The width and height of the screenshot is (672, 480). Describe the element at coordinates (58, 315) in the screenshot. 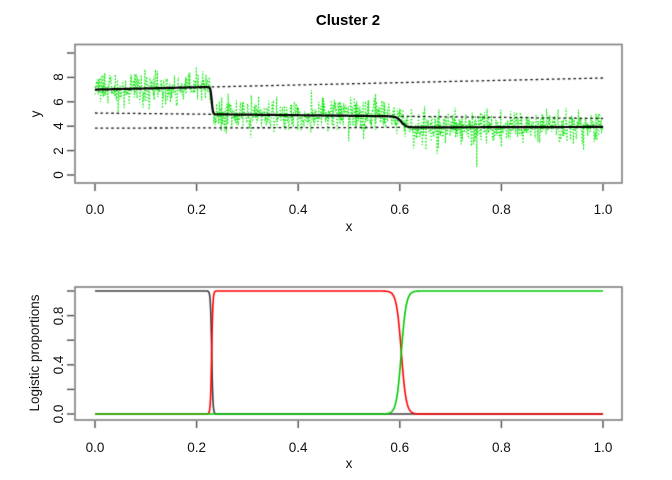

I see `bottom-y-tick-label: 0.8` at that location.